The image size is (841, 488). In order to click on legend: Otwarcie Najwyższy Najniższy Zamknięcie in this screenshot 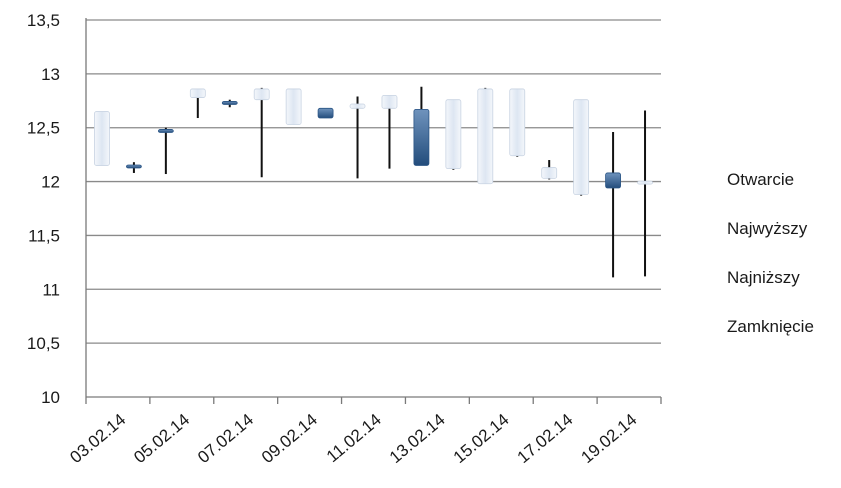, I will do `click(770, 258)`.